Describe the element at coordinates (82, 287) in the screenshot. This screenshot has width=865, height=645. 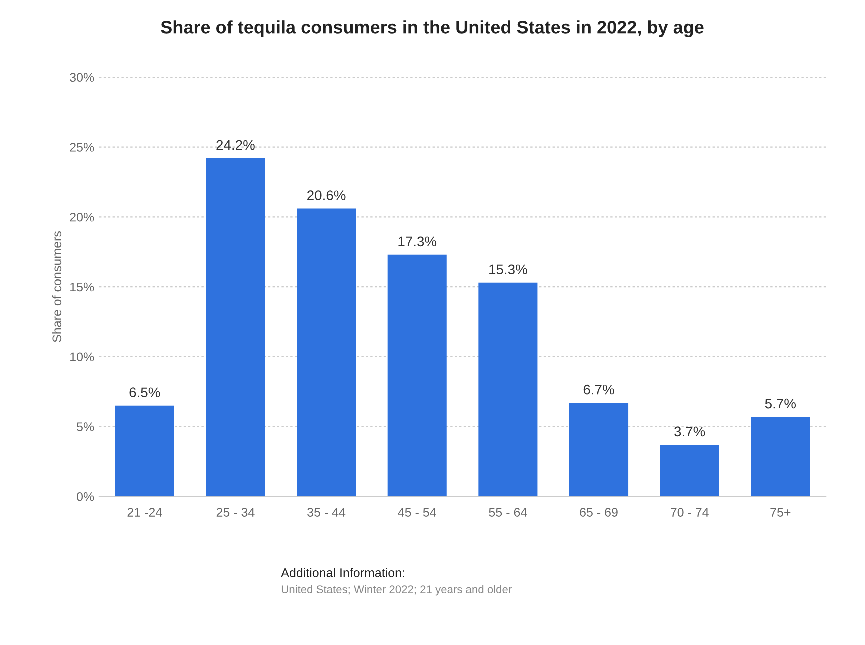
I see `y-tick-label: 15%` at that location.